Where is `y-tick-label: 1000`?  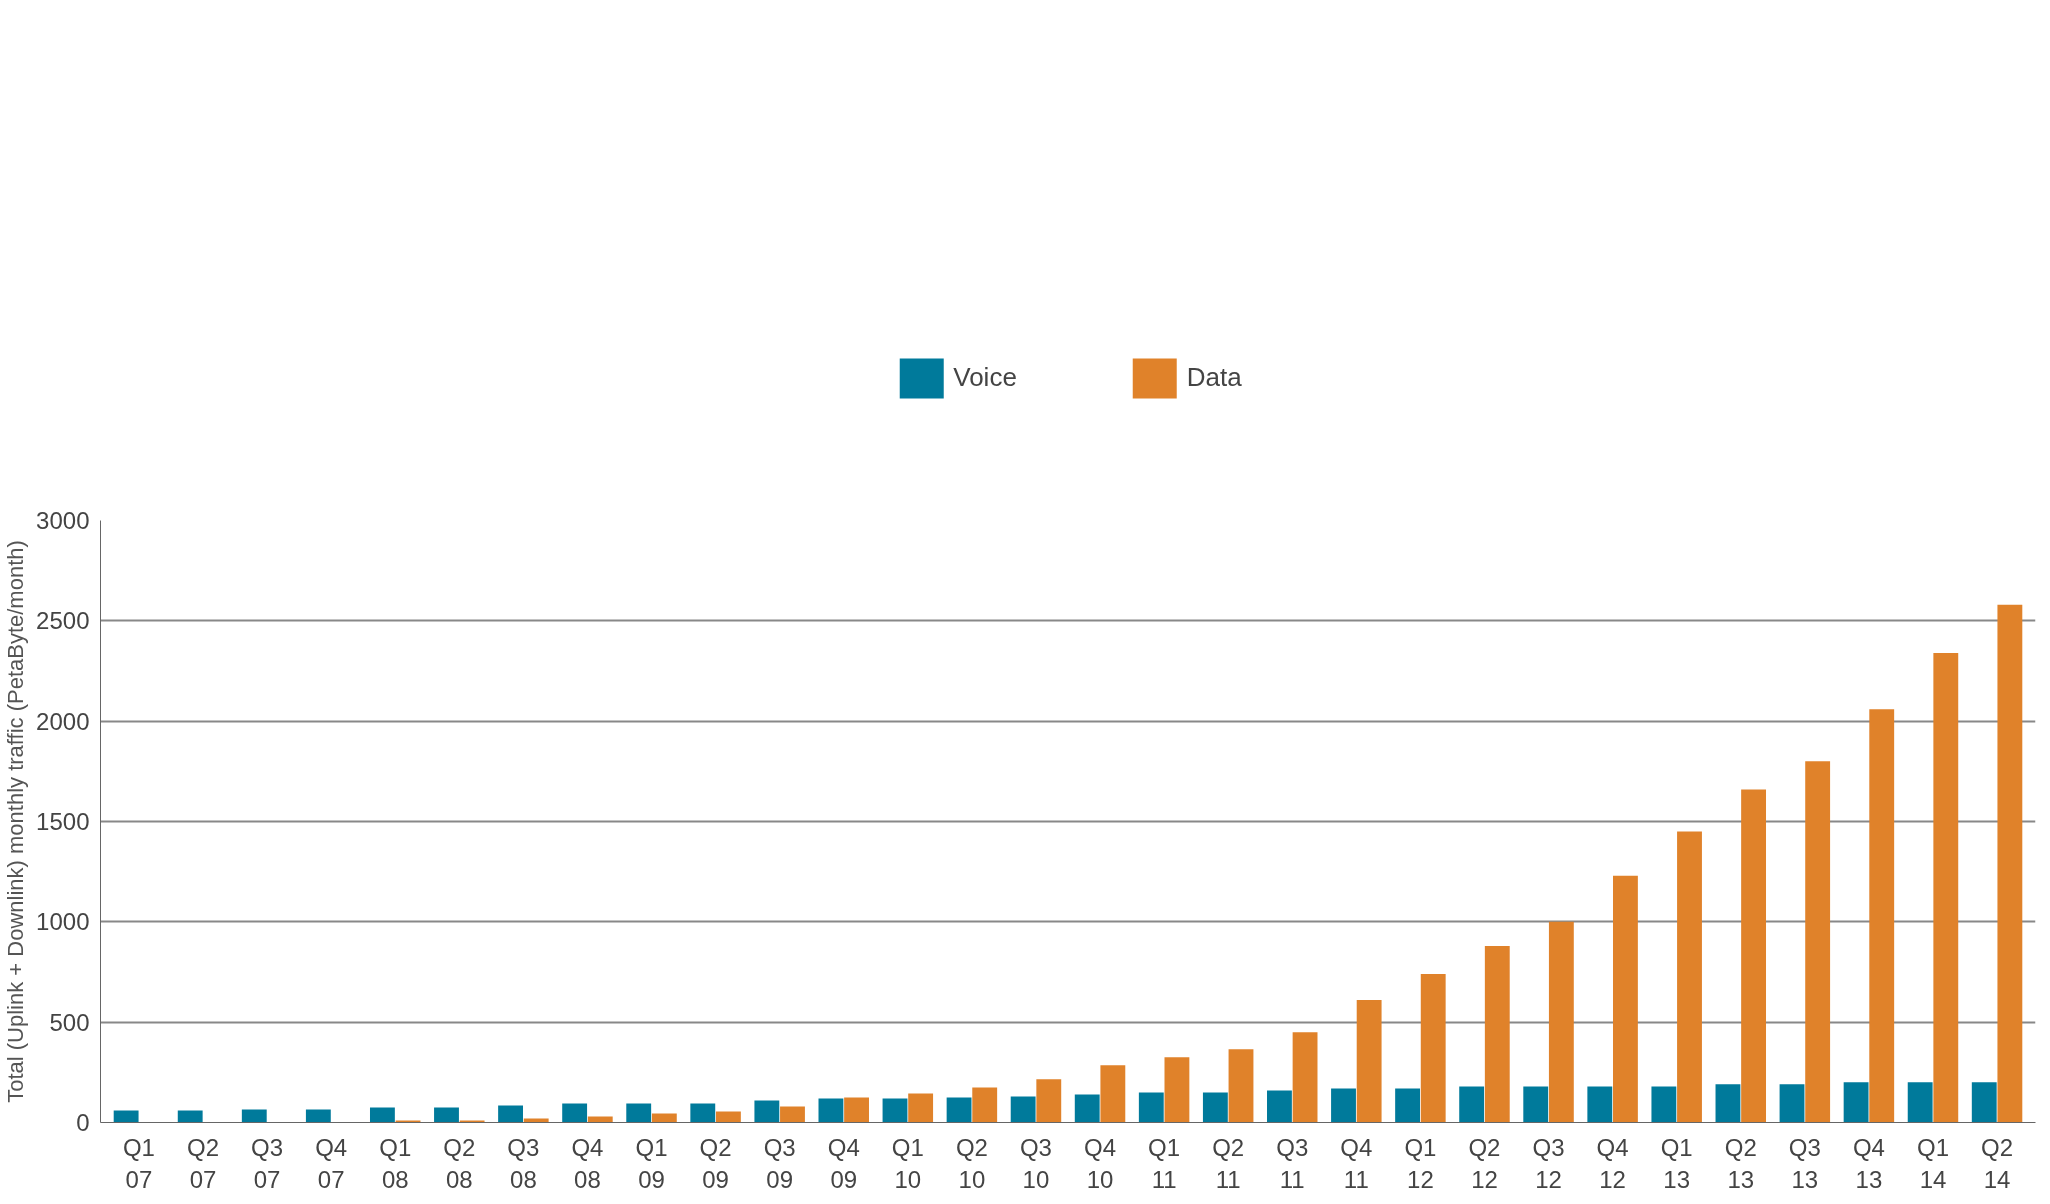
y-tick-label: 1000 is located at coordinates (63, 922).